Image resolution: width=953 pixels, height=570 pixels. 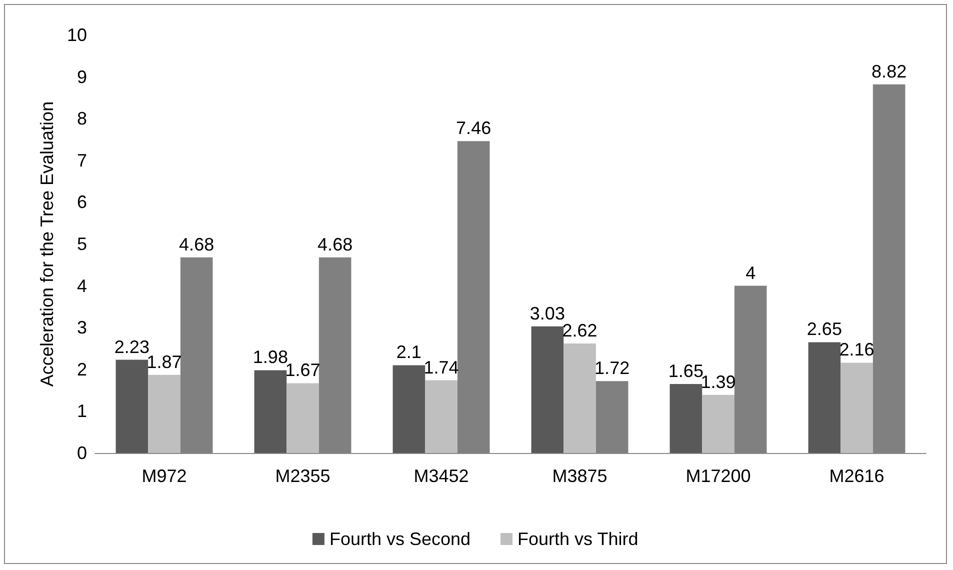 What do you see at coordinates (81, 453) in the screenshot?
I see `y-tick-label: 0` at bounding box center [81, 453].